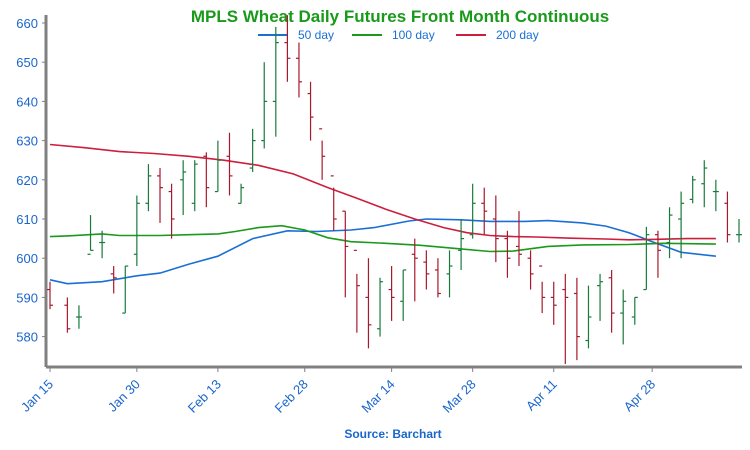 The height and width of the screenshot is (450, 750). I want to click on legend-item-200-day: 200 day, so click(497, 35).